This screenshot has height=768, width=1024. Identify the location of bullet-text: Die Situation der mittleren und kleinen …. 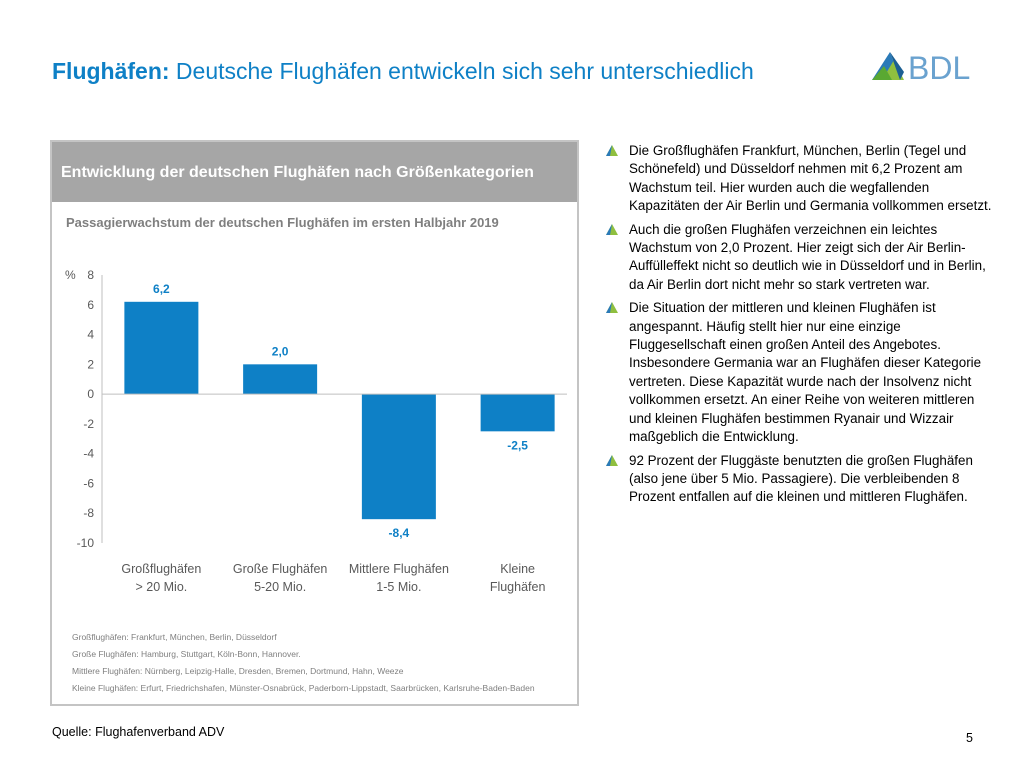
(805, 372).